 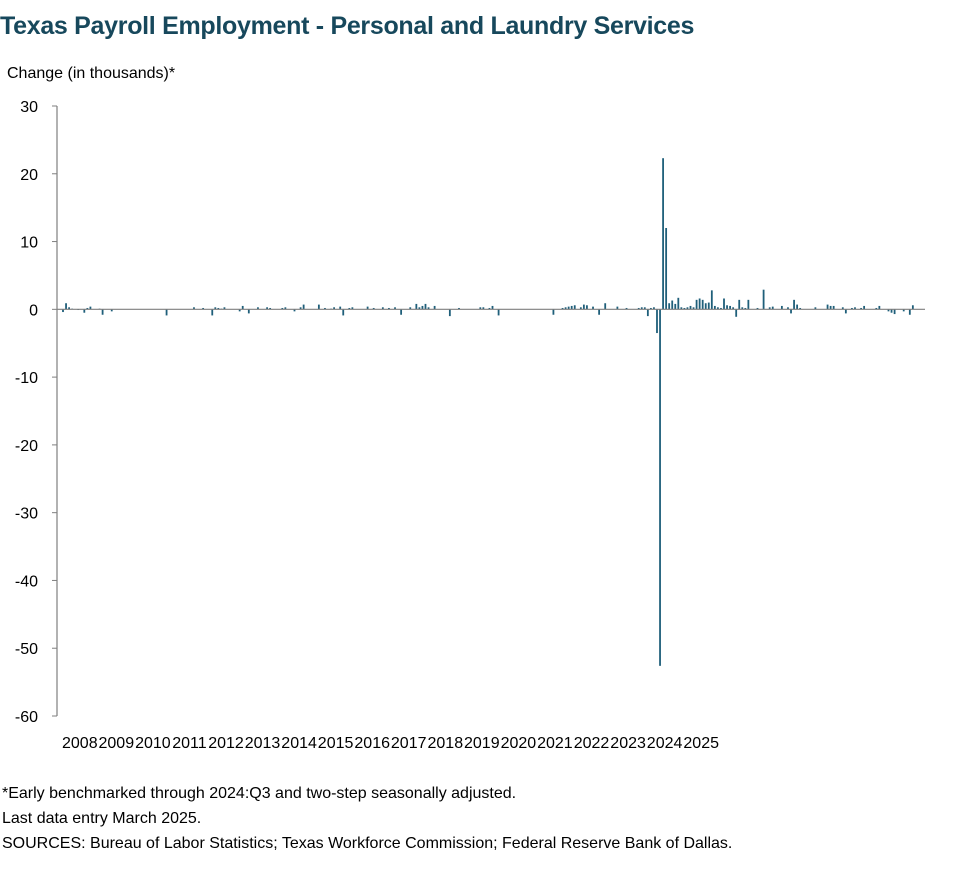 What do you see at coordinates (26, 412) in the screenshot?
I see `y-tick-labels: 30 20 10 0 -10 -20 -30 -40 -50 -60` at bounding box center [26, 412].